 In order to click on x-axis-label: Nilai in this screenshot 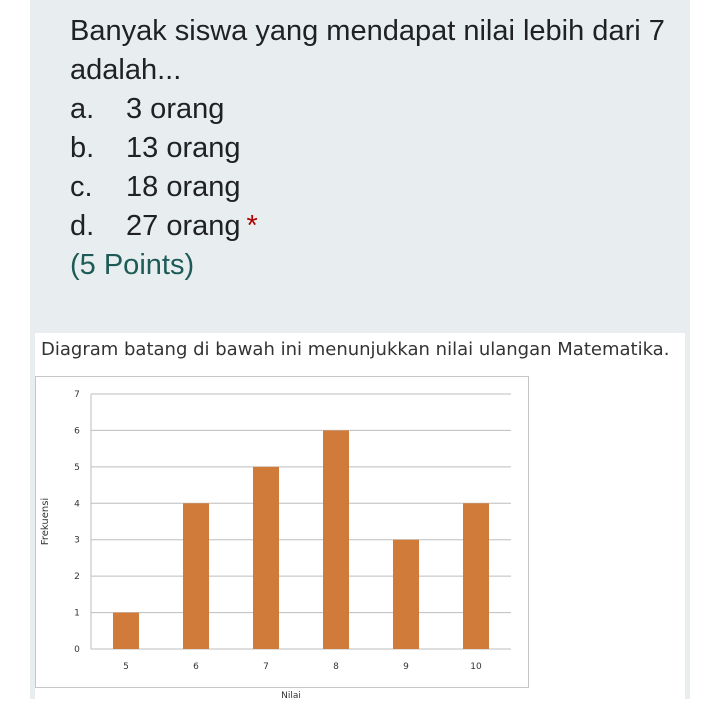, I will do `click(291, 696)`.